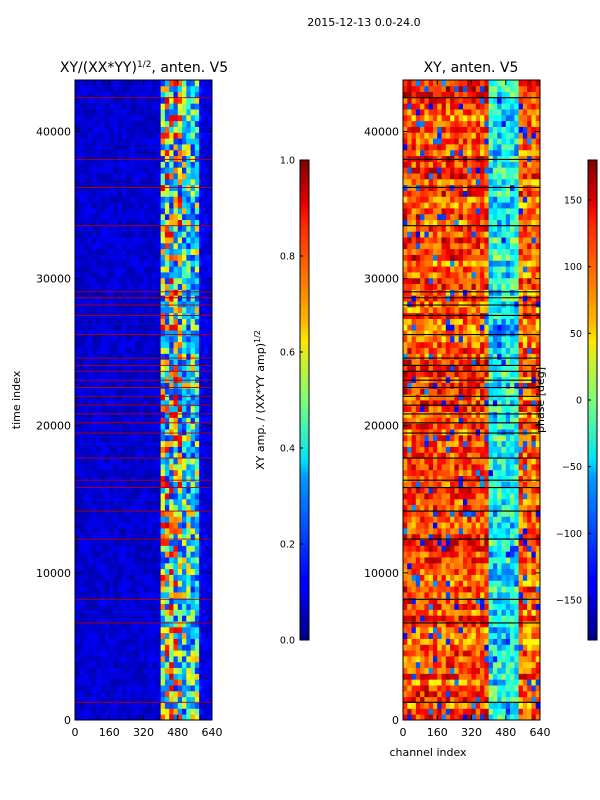 This screenshot has height=800, width=600. Describe the element at coordinates (287, 257) in the screenshot. I see `colorbar-tick-label: 0.8` at that location.